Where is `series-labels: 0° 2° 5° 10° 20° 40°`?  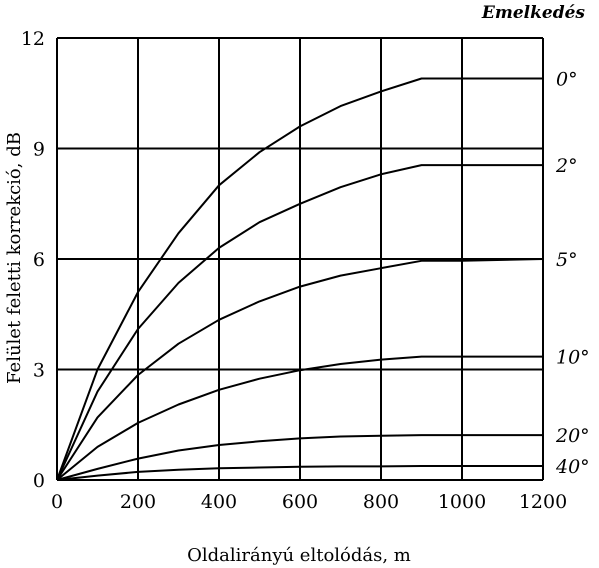
series-labels: 0° 2° 5° 10° 20° 40° is located at coordinates (572, 273).